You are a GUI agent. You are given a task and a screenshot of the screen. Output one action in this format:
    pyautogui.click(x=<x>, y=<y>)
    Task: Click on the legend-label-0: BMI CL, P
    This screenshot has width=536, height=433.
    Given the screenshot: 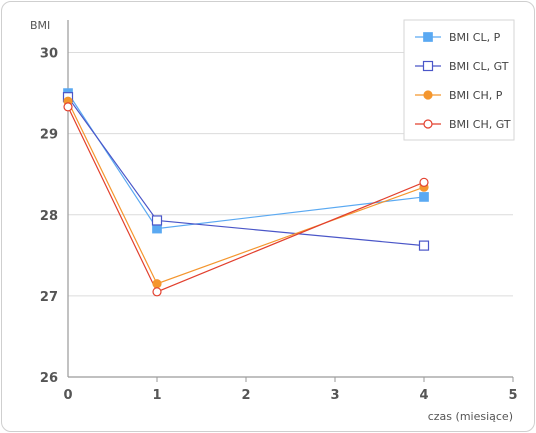 What is the action you would take?
    pyautogui.click(x=475, y=37)
    